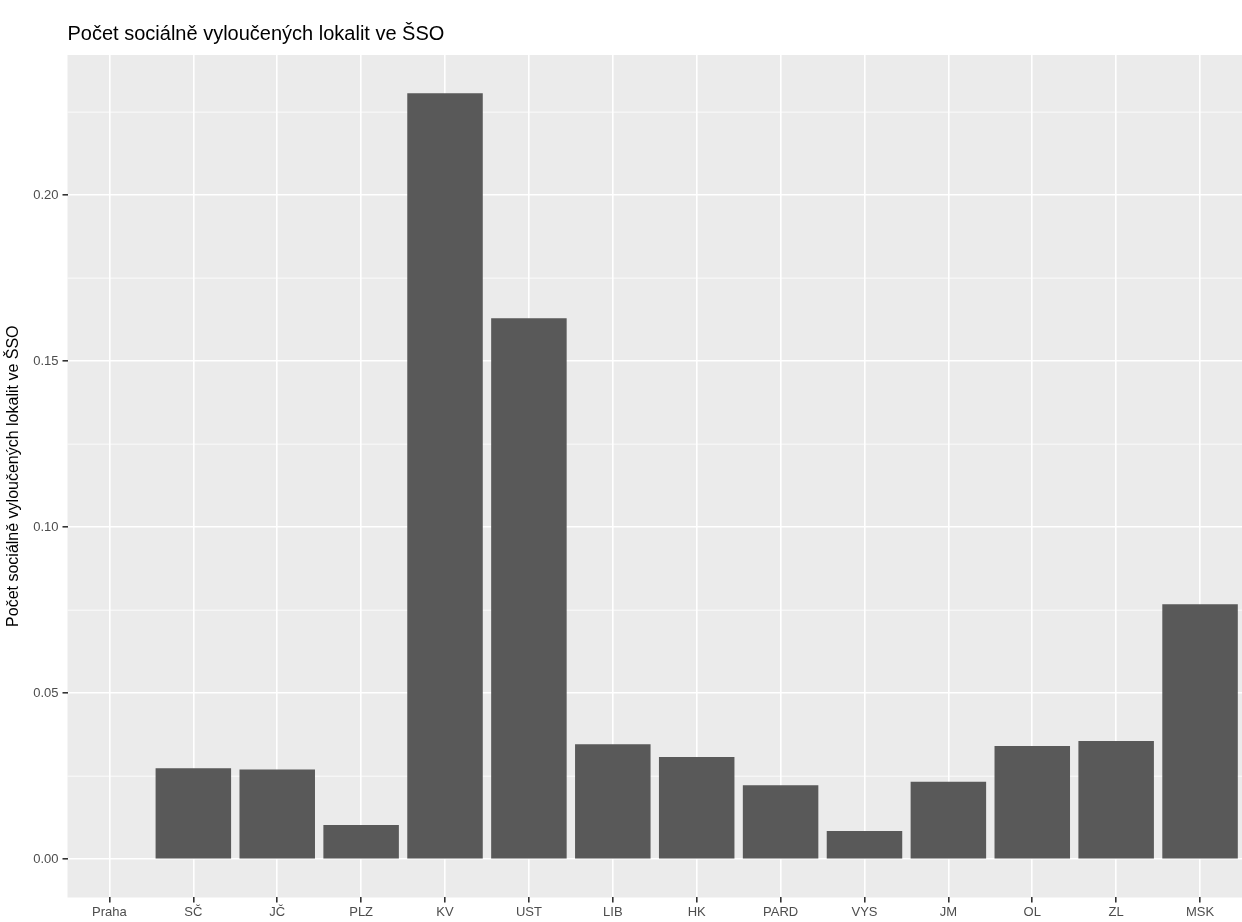 This screenshot has width=1242, height=922. What do you see at coordinates (864, 911) in the screenshot?
I see `x-tick-label: VYS` at bounding box center [864, 911].